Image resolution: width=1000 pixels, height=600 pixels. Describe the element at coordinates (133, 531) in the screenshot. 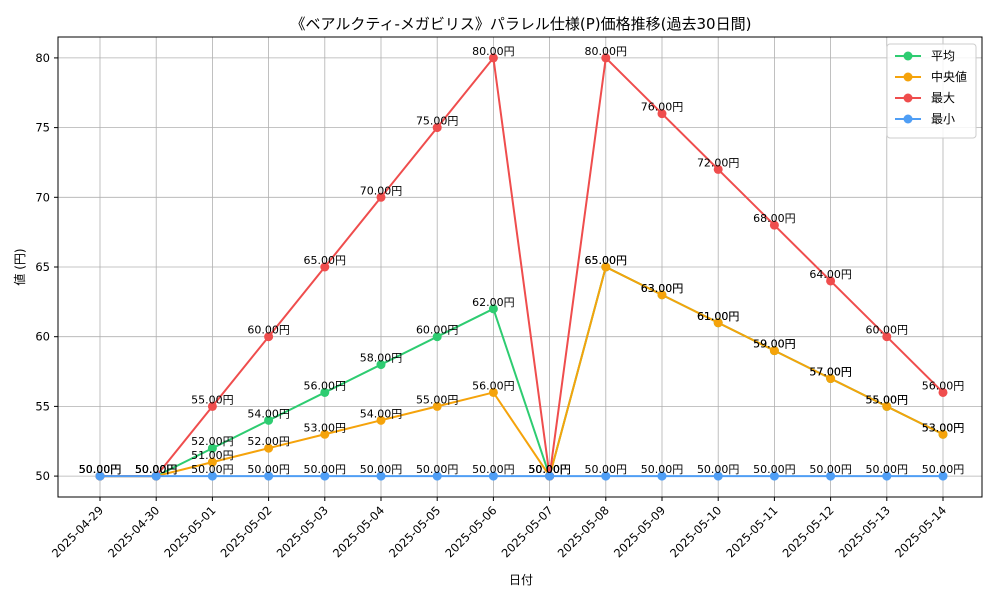

I see `x-tick-label: 2025-04-30` at that location.